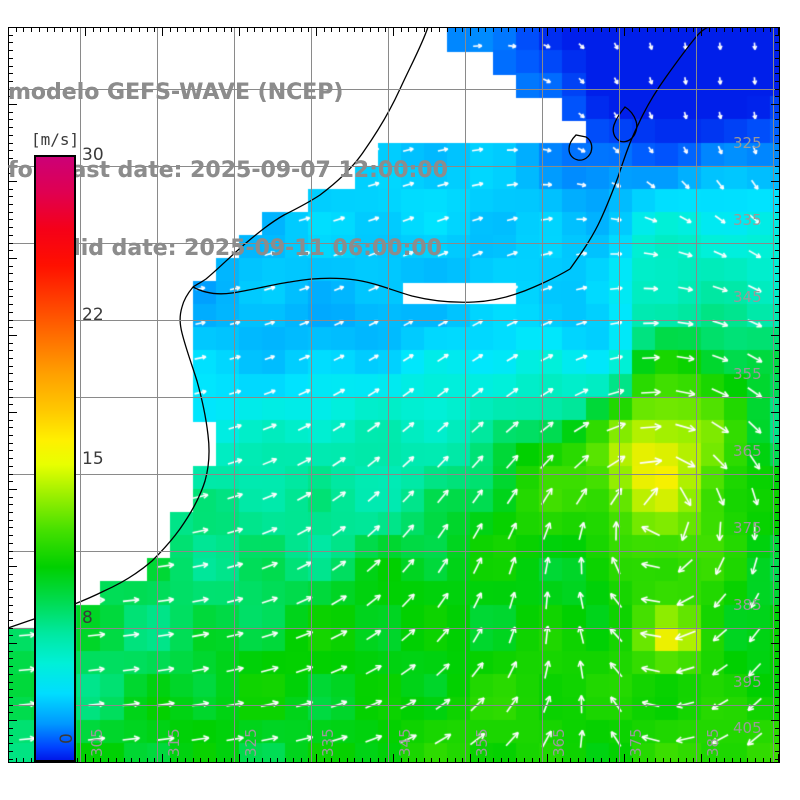 The height and width of the screenshot is (800, 800). Describe the element at coordinates (747, 297) in the screenshot. I see `axis-label-right: 345` at that location.